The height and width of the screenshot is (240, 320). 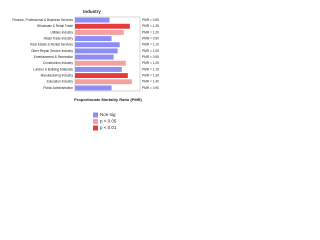 What do you see at coordinates (58, 88) in the screenshot?
I see `y-tick-label: Public Administration` at bounding box center [58, 88].